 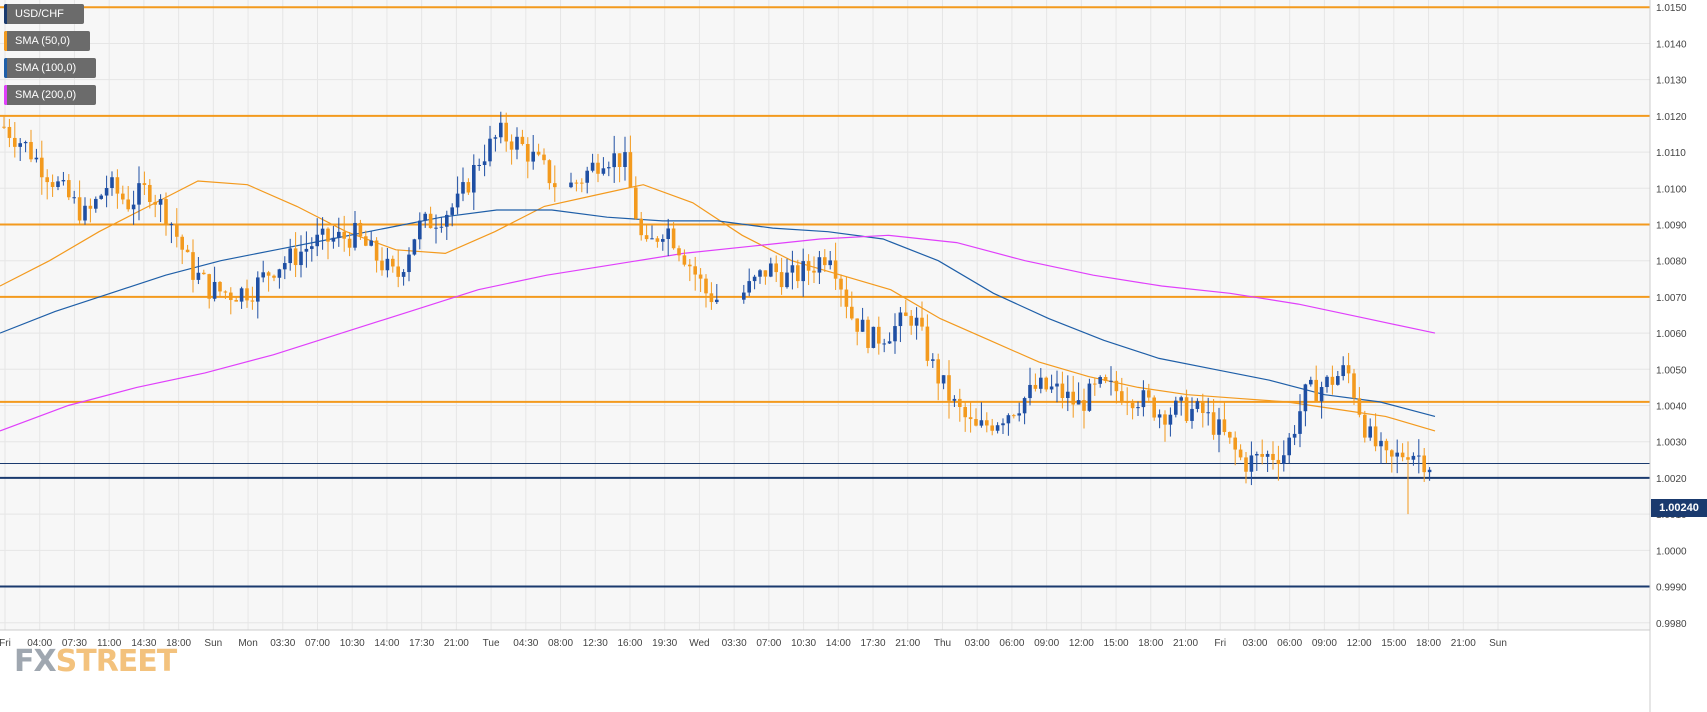 What do you see at coordinates (1671, 479) in the screenshot?
I see `y-tick-label: 1.0020` at bounding box center [1671, 479].